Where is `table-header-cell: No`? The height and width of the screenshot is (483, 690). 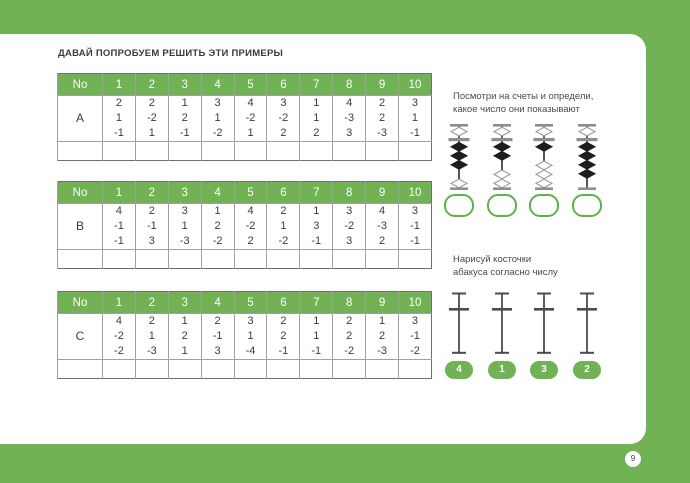 table-header-cell: No is located at coordinates (80, 302).